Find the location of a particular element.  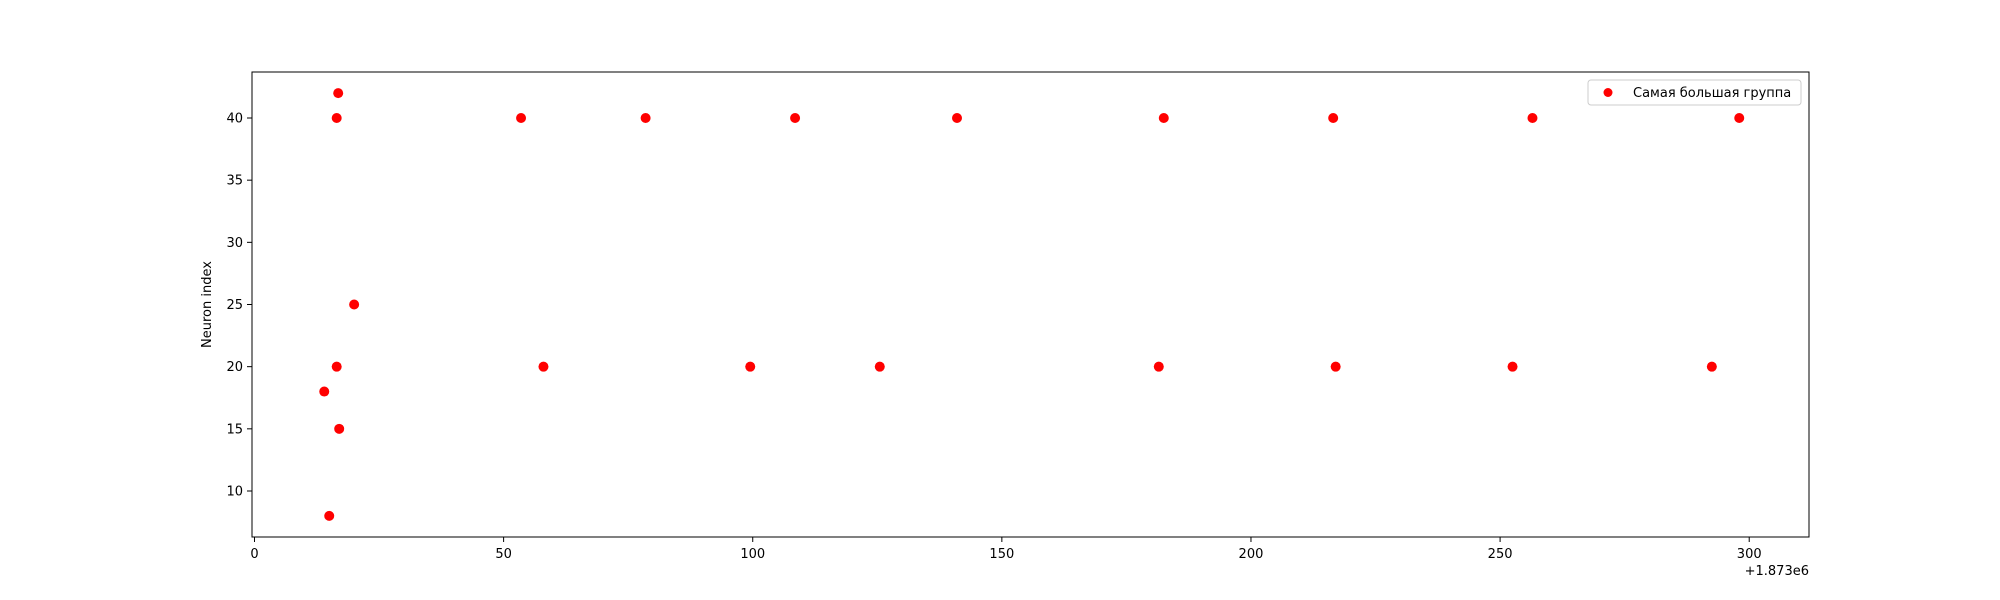

y-tick-label: 40 is located at coordinates (234, 119).